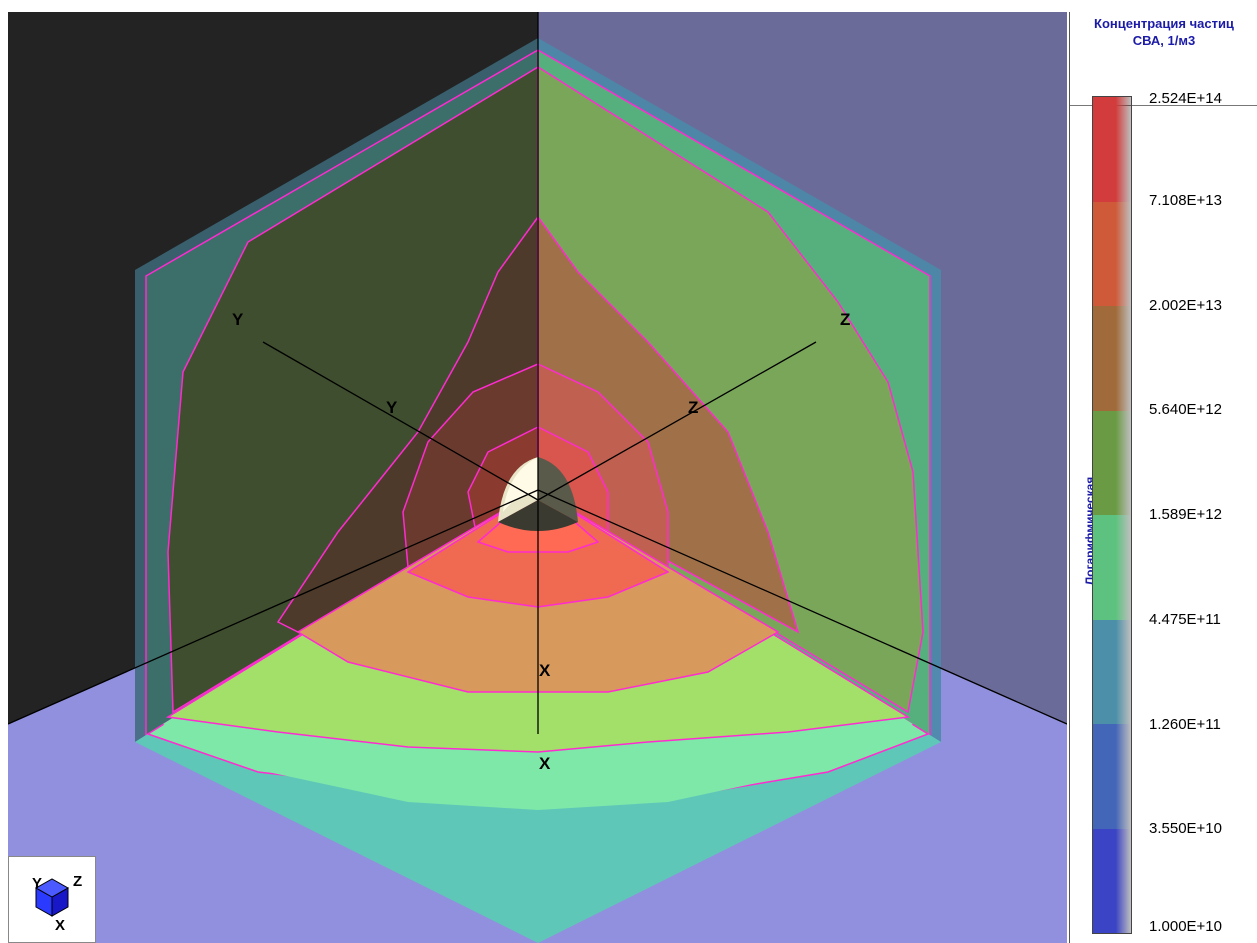 The image size is (1257, 943). What do you see at coordinates (545, 670) in the screenshot?
I see `x-axis-label-inner: X` at bounding box center [545, 670].